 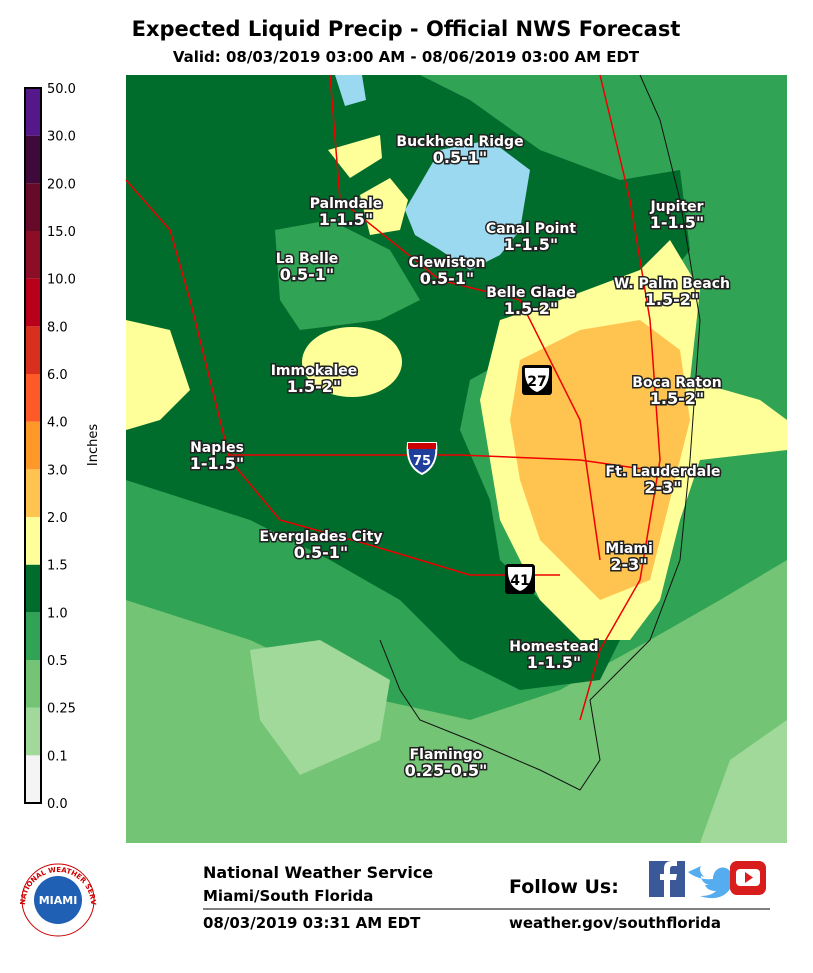 I want to click on youtube-play, so click(x=749, y=877).